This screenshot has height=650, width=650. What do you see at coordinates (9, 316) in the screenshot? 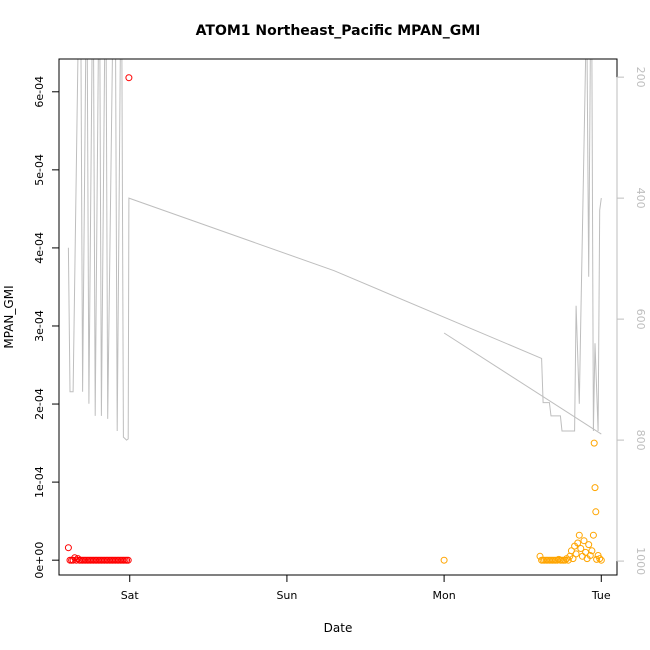
I see `y-axis-label: MPAN_GMI` at bounding box center [9, 316].